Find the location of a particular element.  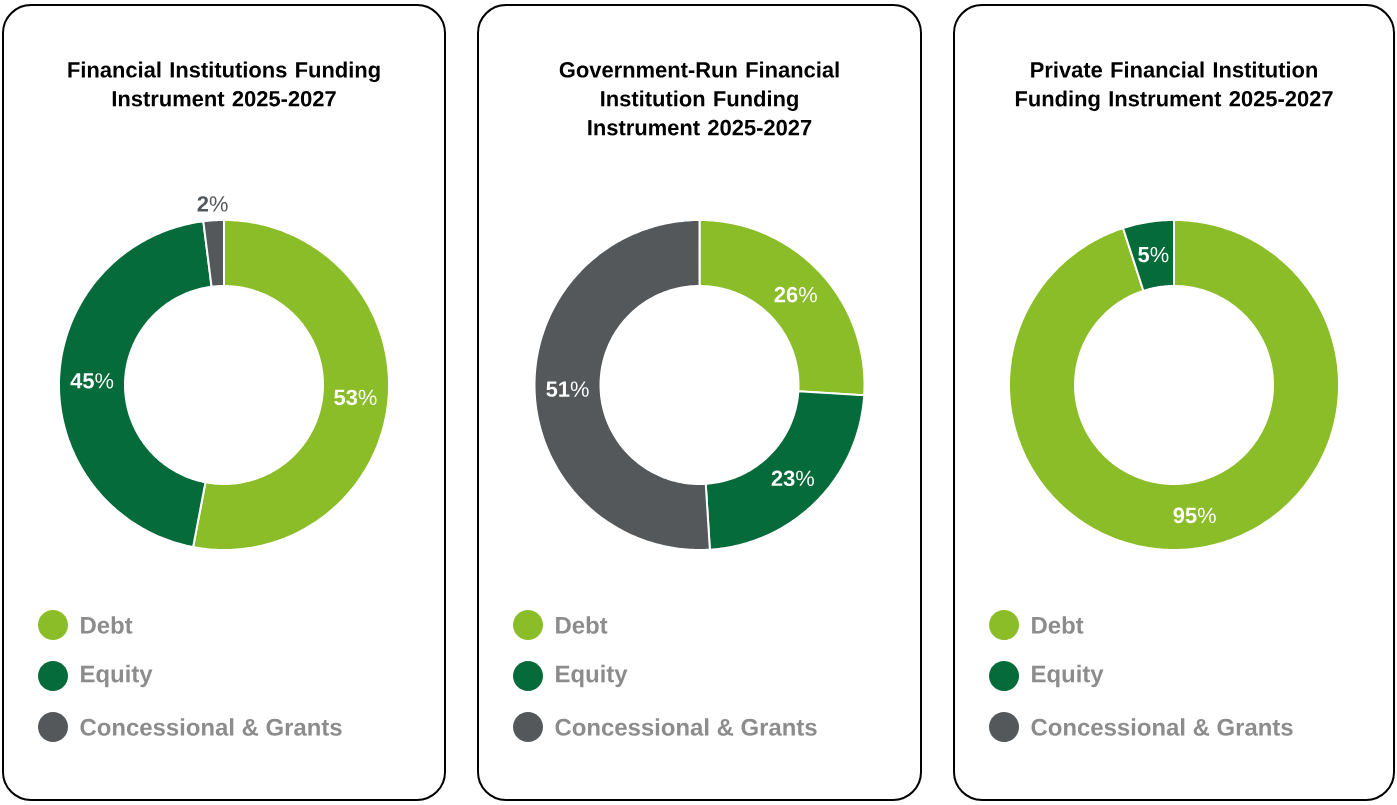

chart-title: Financial Institutions Funding Instrument 2025-2027 is located at coordinates (224, 84).